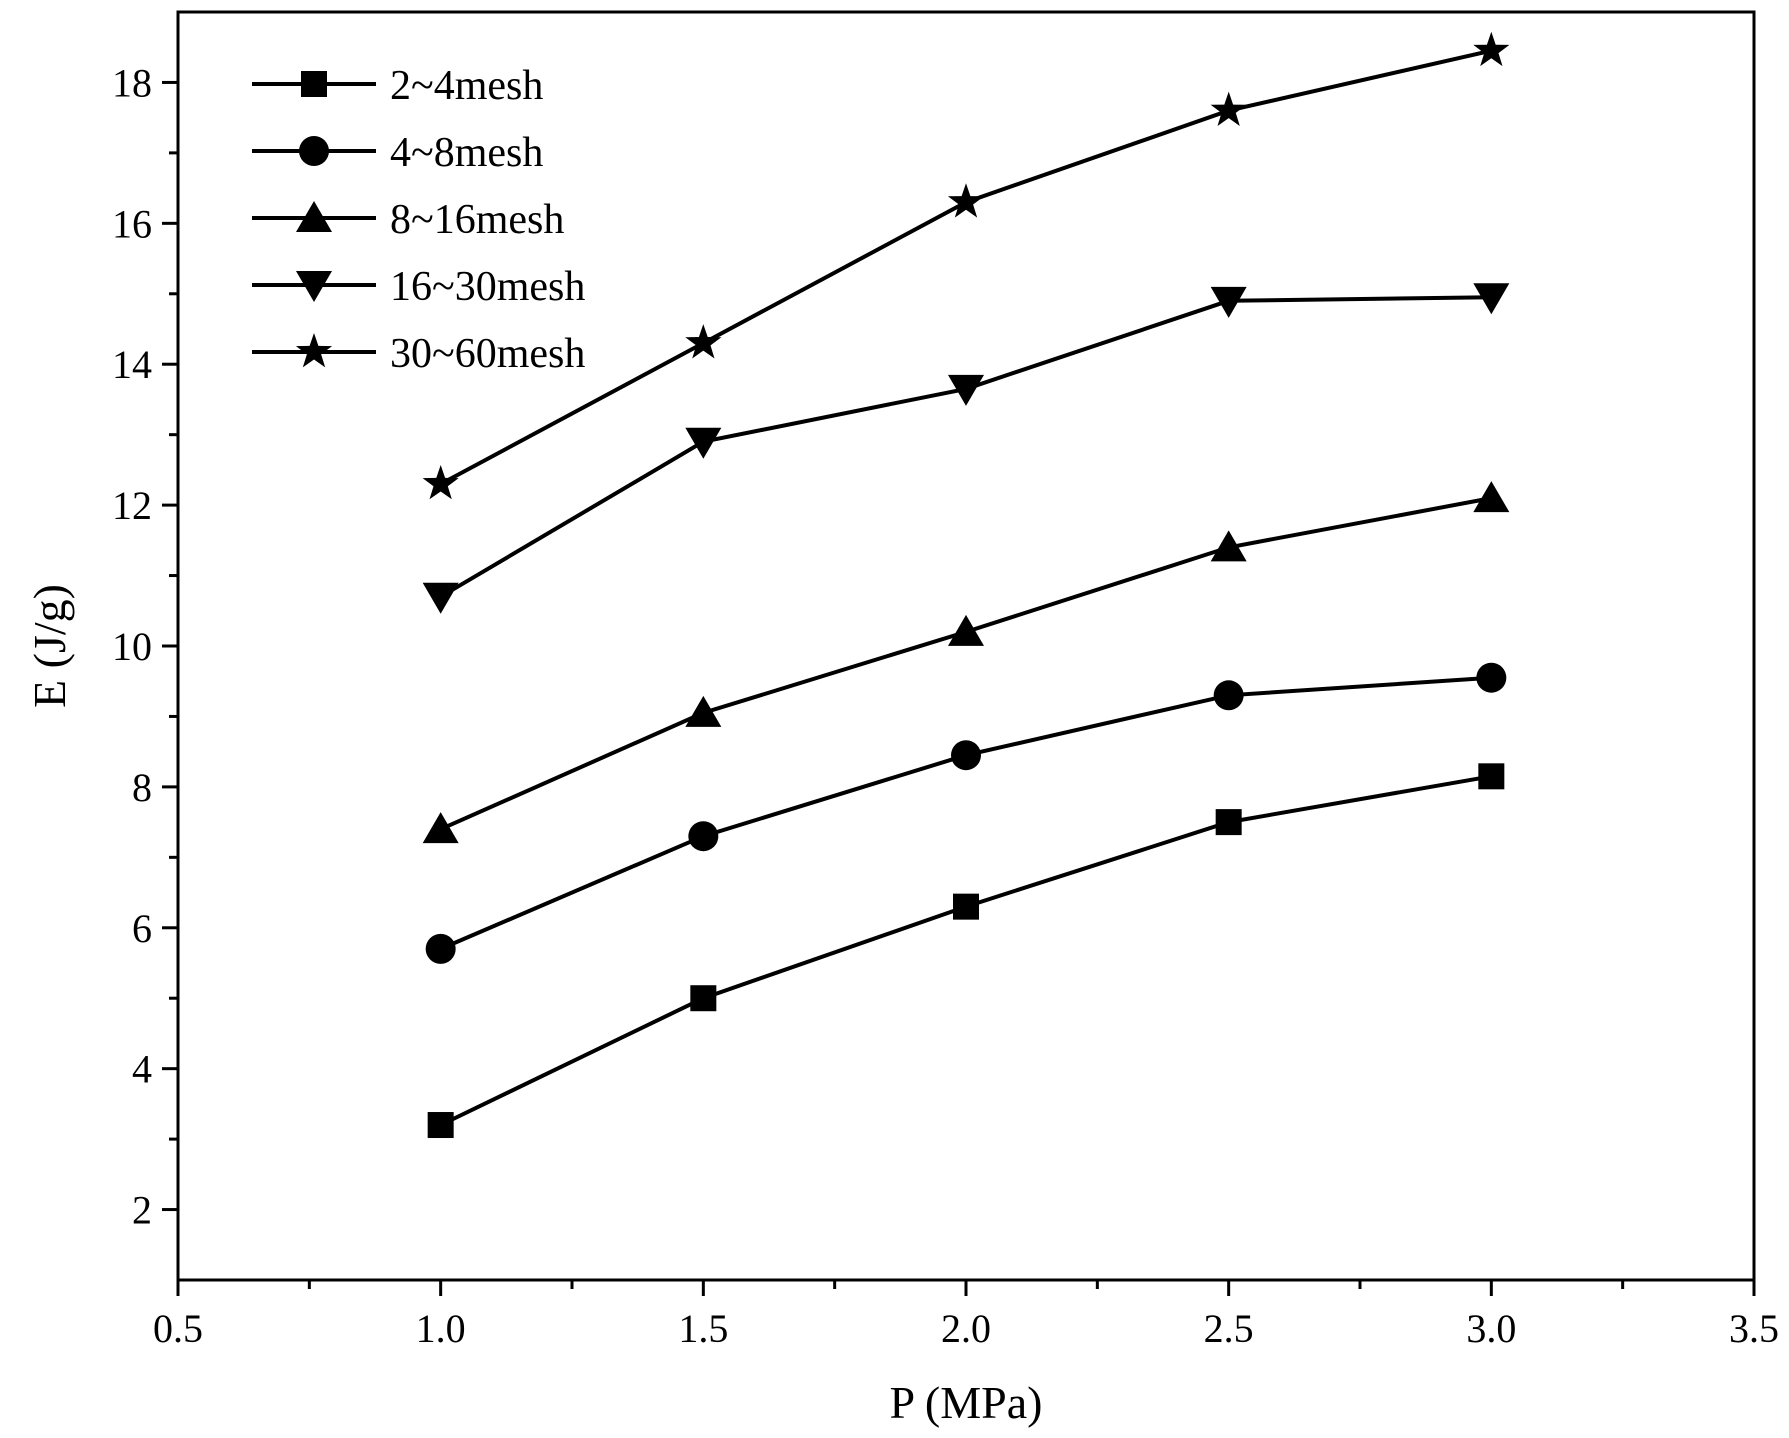 This screenshot has width=1789, height=1438. What do you see at coordinates (487, 354) in the screenshot?
I see `legend-label: 30~60mesh` at bounding box center [487, 354].